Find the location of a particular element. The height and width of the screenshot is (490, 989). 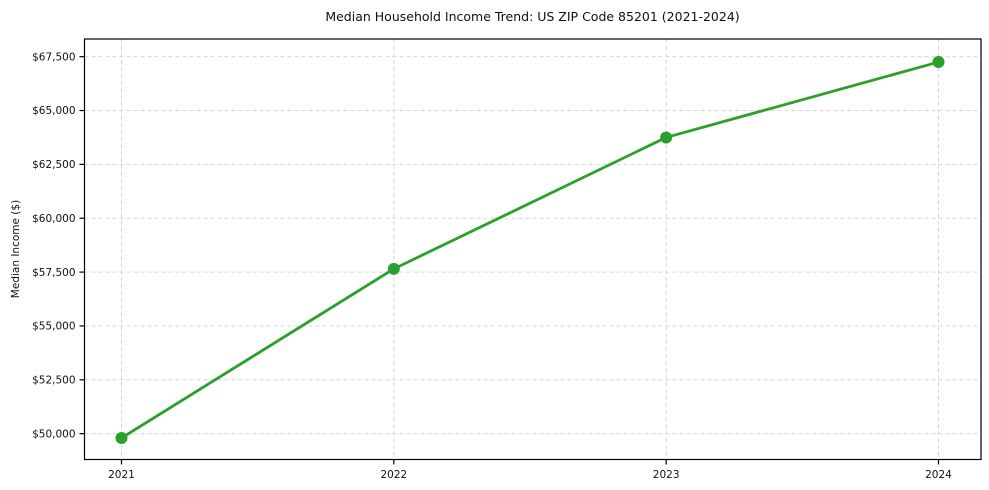

y-tick-label: $65,000 is located at coordinates (53, 111).